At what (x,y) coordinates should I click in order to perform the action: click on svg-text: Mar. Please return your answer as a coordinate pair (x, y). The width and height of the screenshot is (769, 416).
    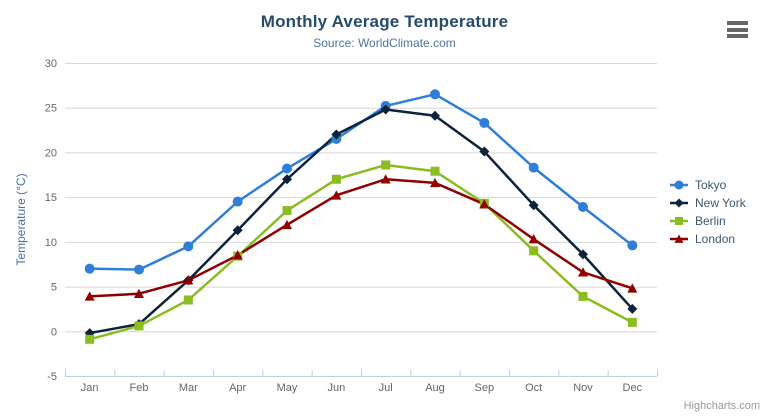
    Looking at the image, I should click on (188, 388).